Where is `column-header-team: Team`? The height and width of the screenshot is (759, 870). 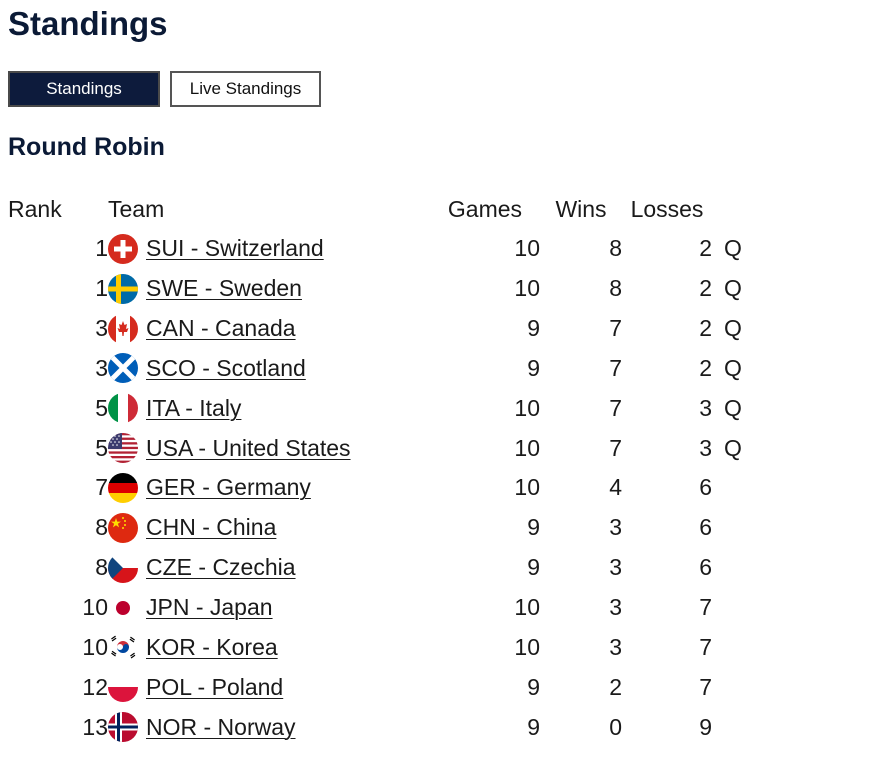 column-header-team: Team is located at coordinates (136, 208).